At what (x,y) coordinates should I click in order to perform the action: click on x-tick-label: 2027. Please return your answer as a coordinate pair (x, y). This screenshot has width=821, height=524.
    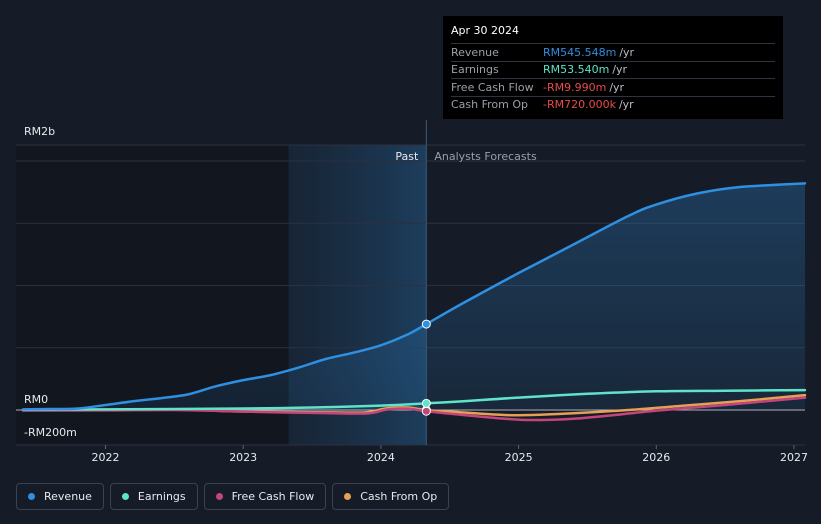
    Looking at the image, I should click on (794, 457).